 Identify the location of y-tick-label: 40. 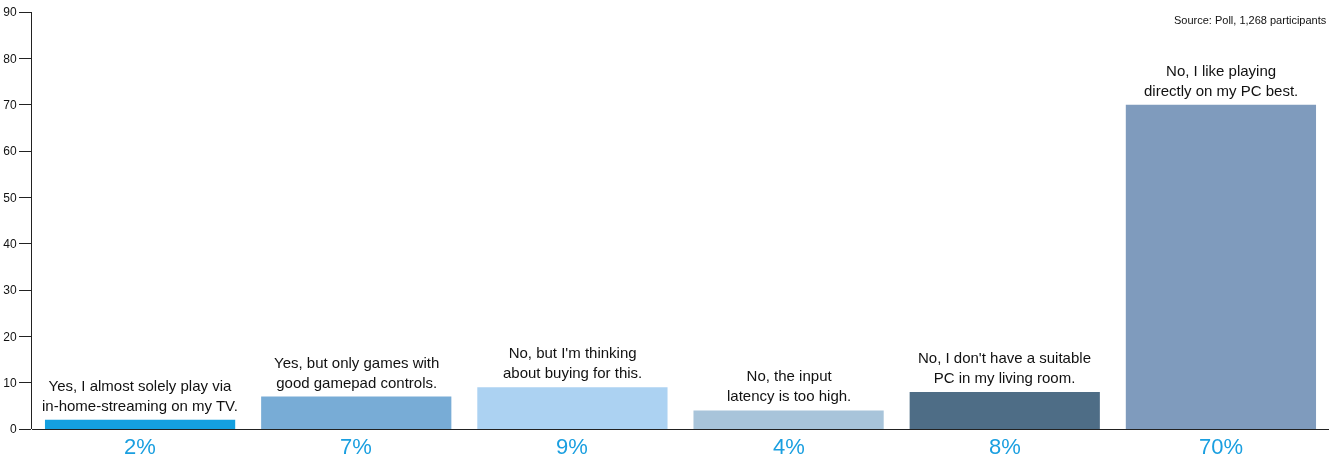
(10, 243).